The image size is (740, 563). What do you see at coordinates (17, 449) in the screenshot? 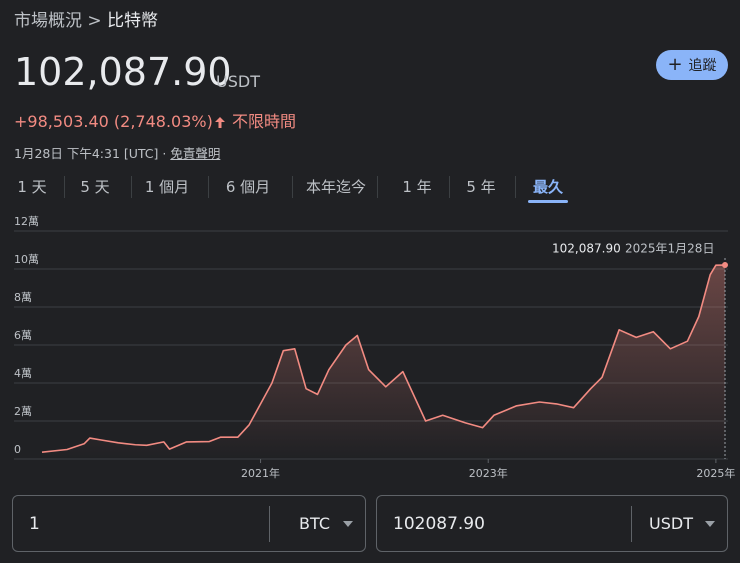
I see `y-tick-label: 0` at bounding box center [17, 449].